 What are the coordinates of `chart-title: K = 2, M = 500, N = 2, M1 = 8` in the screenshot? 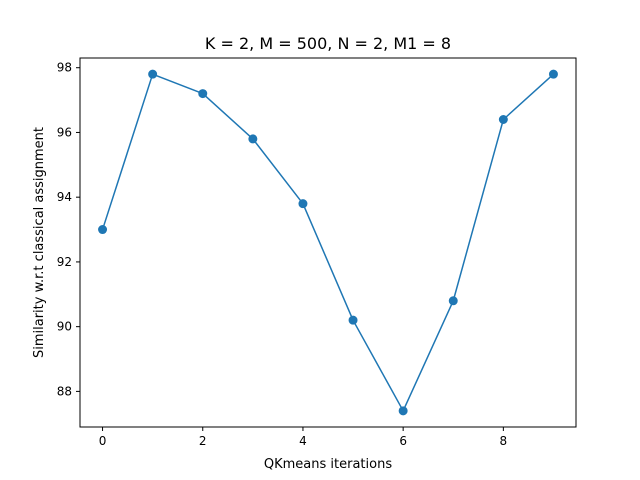 It's located at (328, 43).